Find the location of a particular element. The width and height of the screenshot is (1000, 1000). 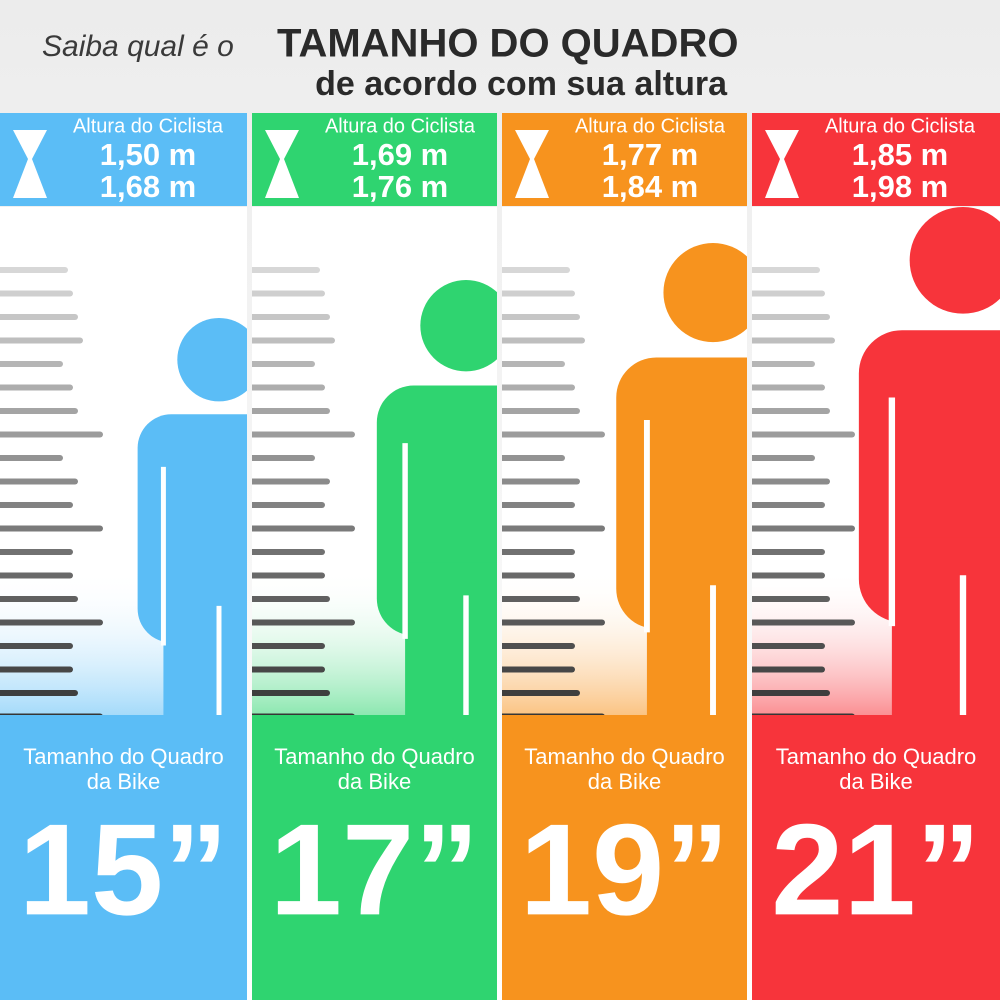

header-subtitle: de acordo com sua altura is located at coordinates (521, 84).